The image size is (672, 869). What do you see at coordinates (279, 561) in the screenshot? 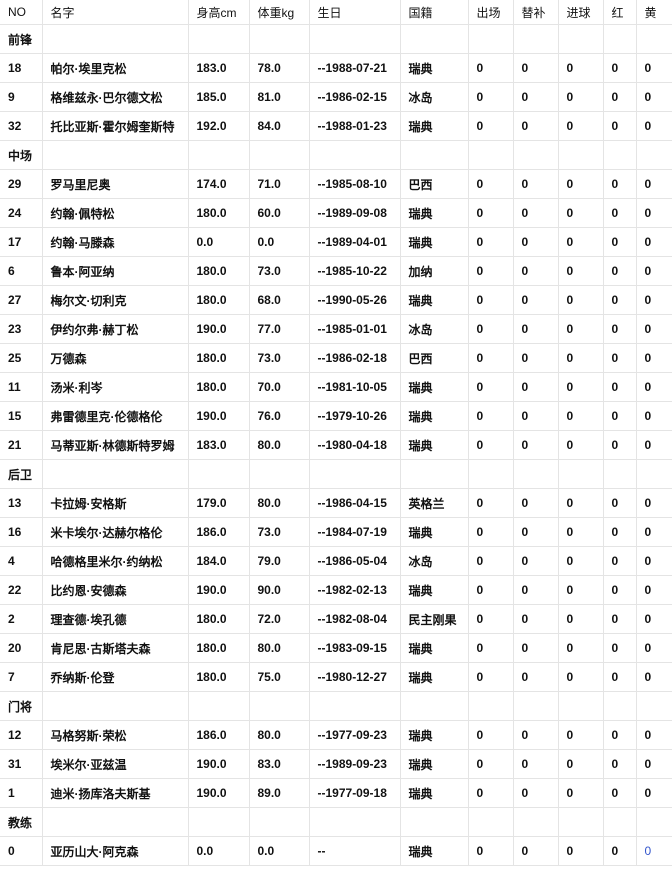
I see `cell-weight: 79.0` at bounding box center [279, 561].